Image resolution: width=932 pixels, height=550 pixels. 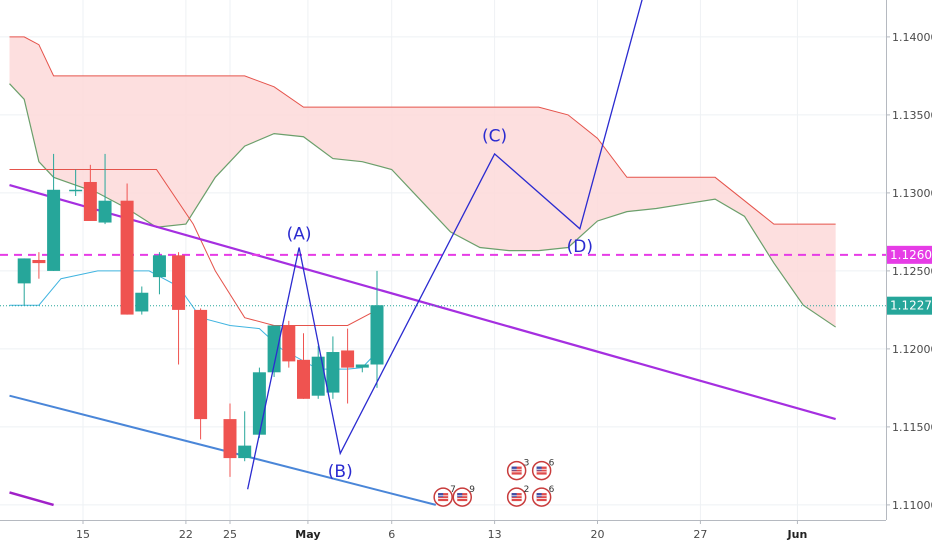 I want to click on event-flag-icon: 3, so click(x=518, y=470).